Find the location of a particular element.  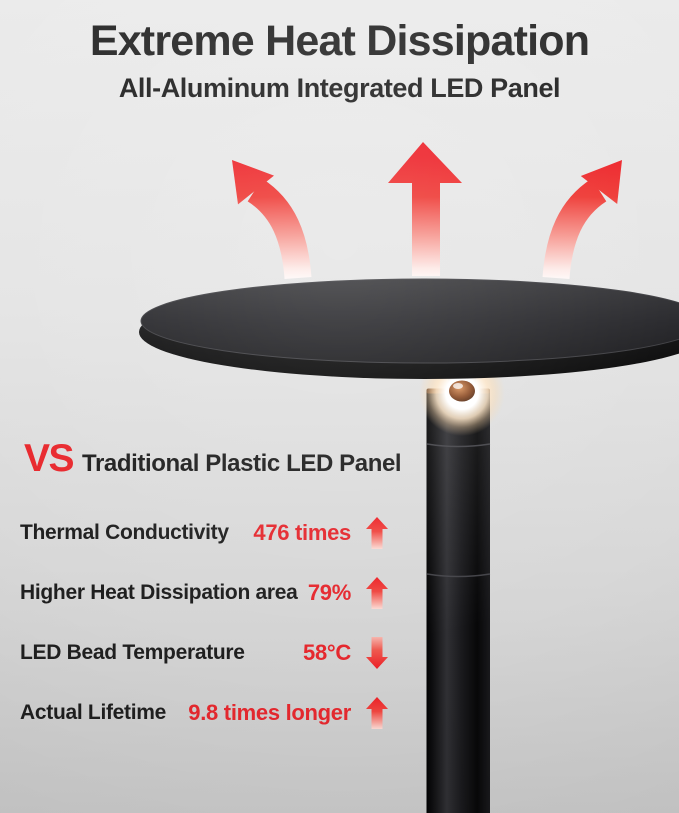

straight-heat-arrow-up-icon is located at coordinates (425, 209).